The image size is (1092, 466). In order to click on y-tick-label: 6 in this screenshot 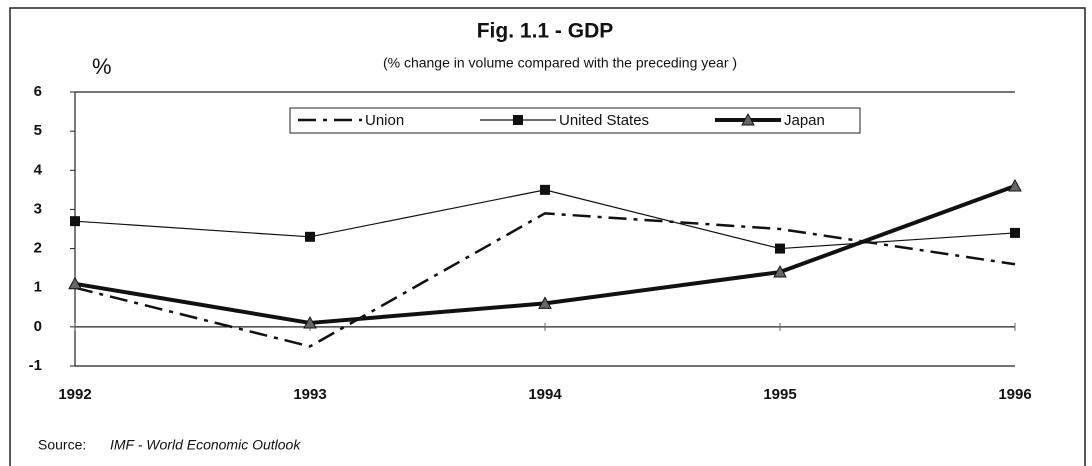, I will do `click(38, 91)`.